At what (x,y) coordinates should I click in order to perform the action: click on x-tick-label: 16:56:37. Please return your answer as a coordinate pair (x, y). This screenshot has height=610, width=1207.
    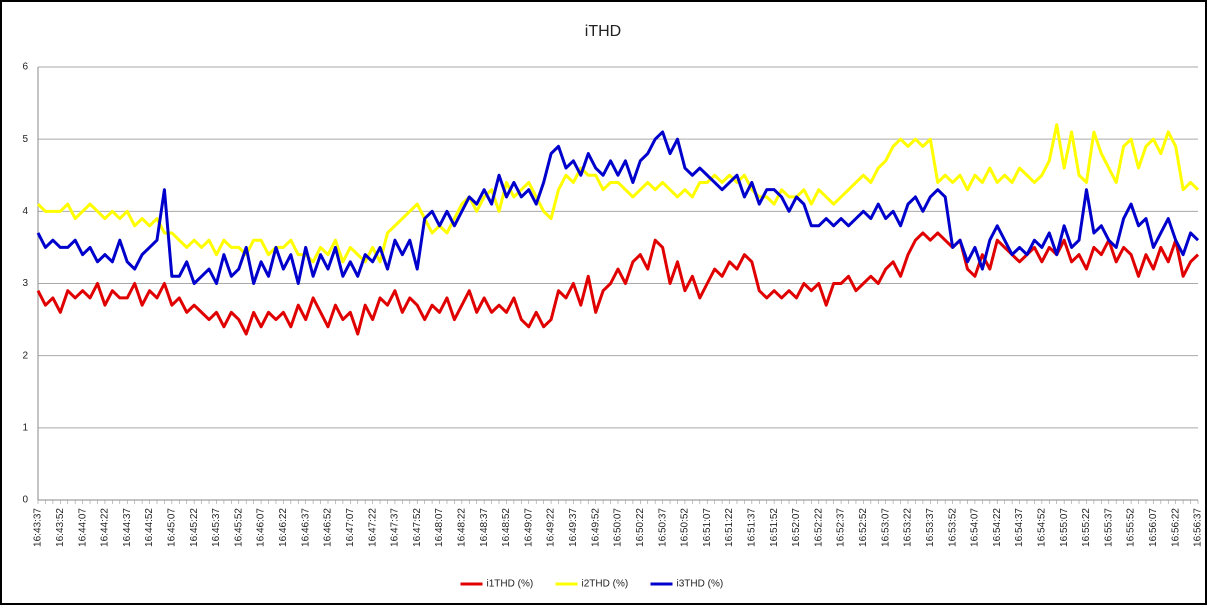
    Looking at the image, I should click on (1198, 527).